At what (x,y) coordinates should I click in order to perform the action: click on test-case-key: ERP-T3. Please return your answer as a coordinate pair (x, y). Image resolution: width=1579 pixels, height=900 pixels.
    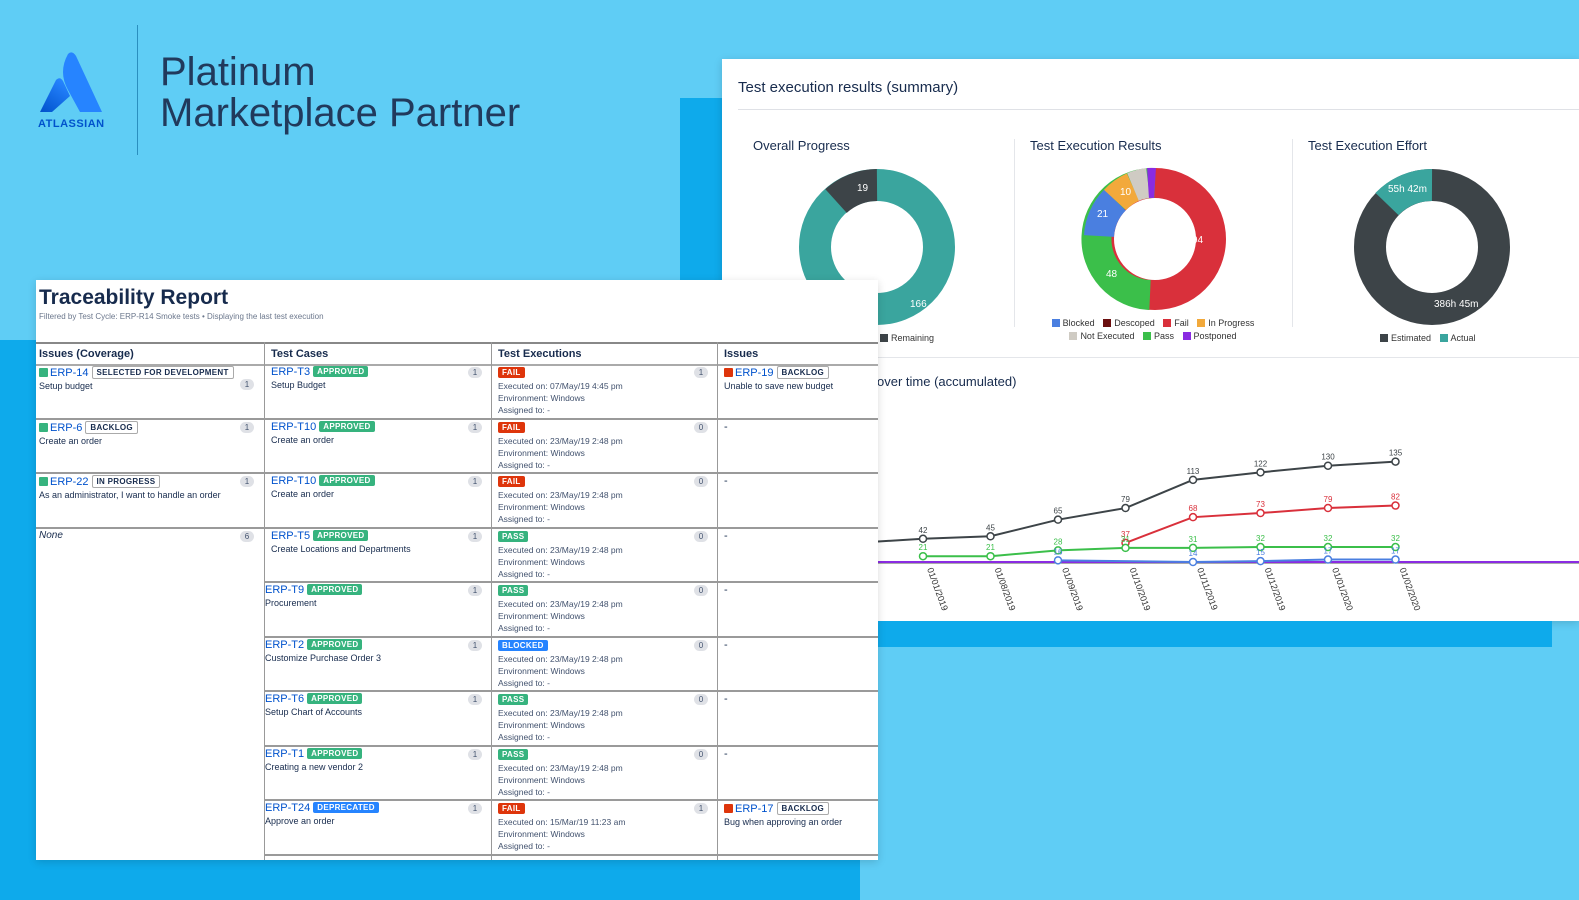
    Looking at the image, I should click on (291, 372).